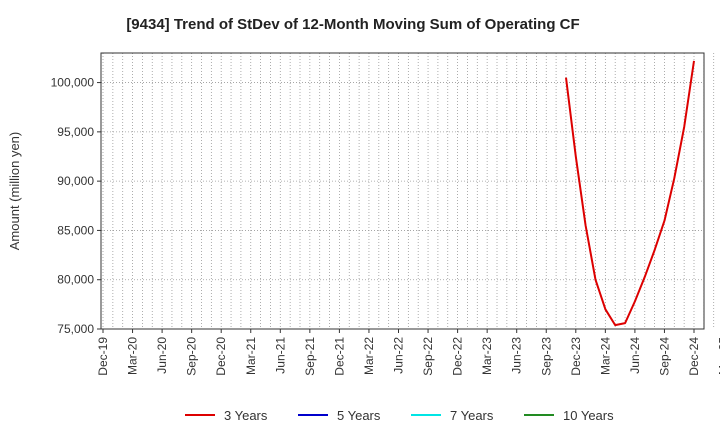 The width and height of the screenshot is (720, 440). I want to click on series-layer, so click(630, 193).